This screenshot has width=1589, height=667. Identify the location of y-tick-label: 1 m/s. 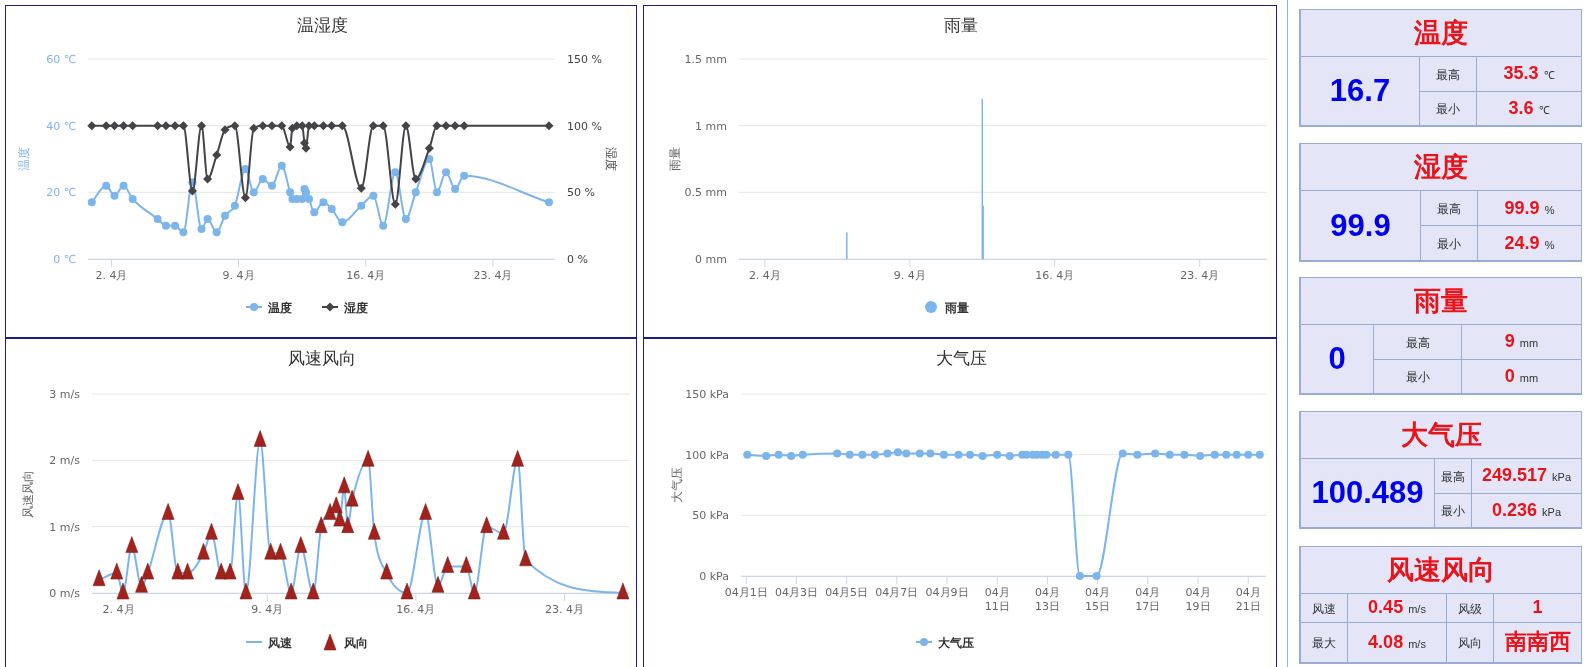
(65, 527).